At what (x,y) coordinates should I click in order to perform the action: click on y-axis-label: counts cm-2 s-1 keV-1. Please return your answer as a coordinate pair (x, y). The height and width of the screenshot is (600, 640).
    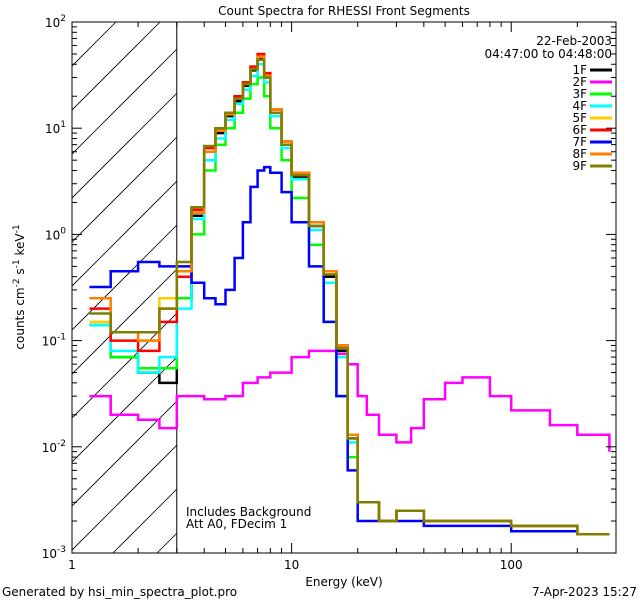
    Looking at the image, I should click on (19, 286).